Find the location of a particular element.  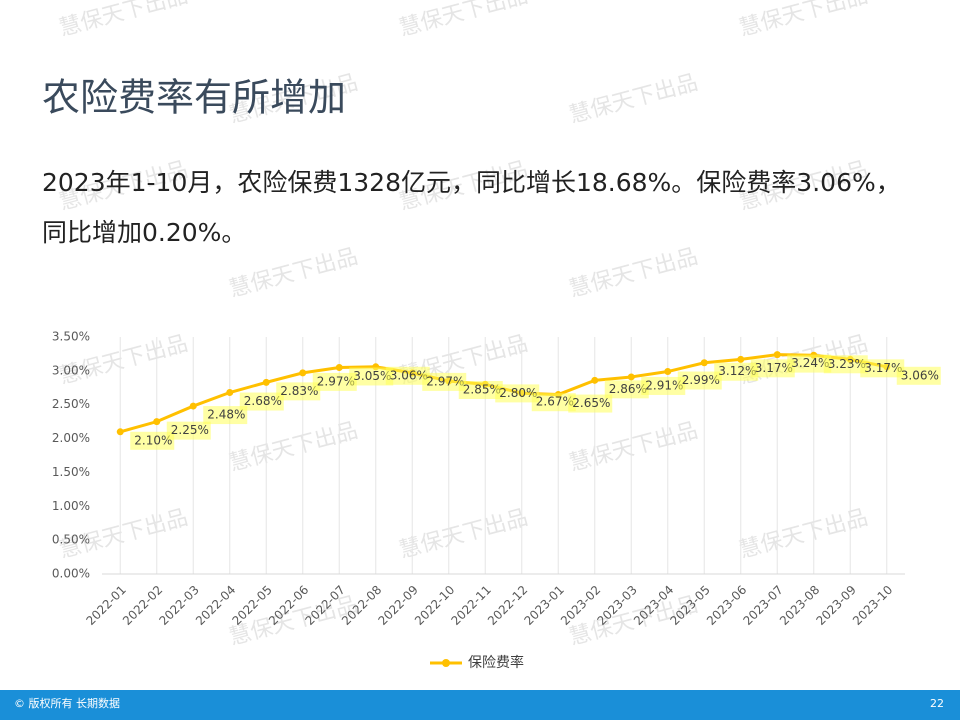

data-label: 2.85% is located at coordinates (482, 390).